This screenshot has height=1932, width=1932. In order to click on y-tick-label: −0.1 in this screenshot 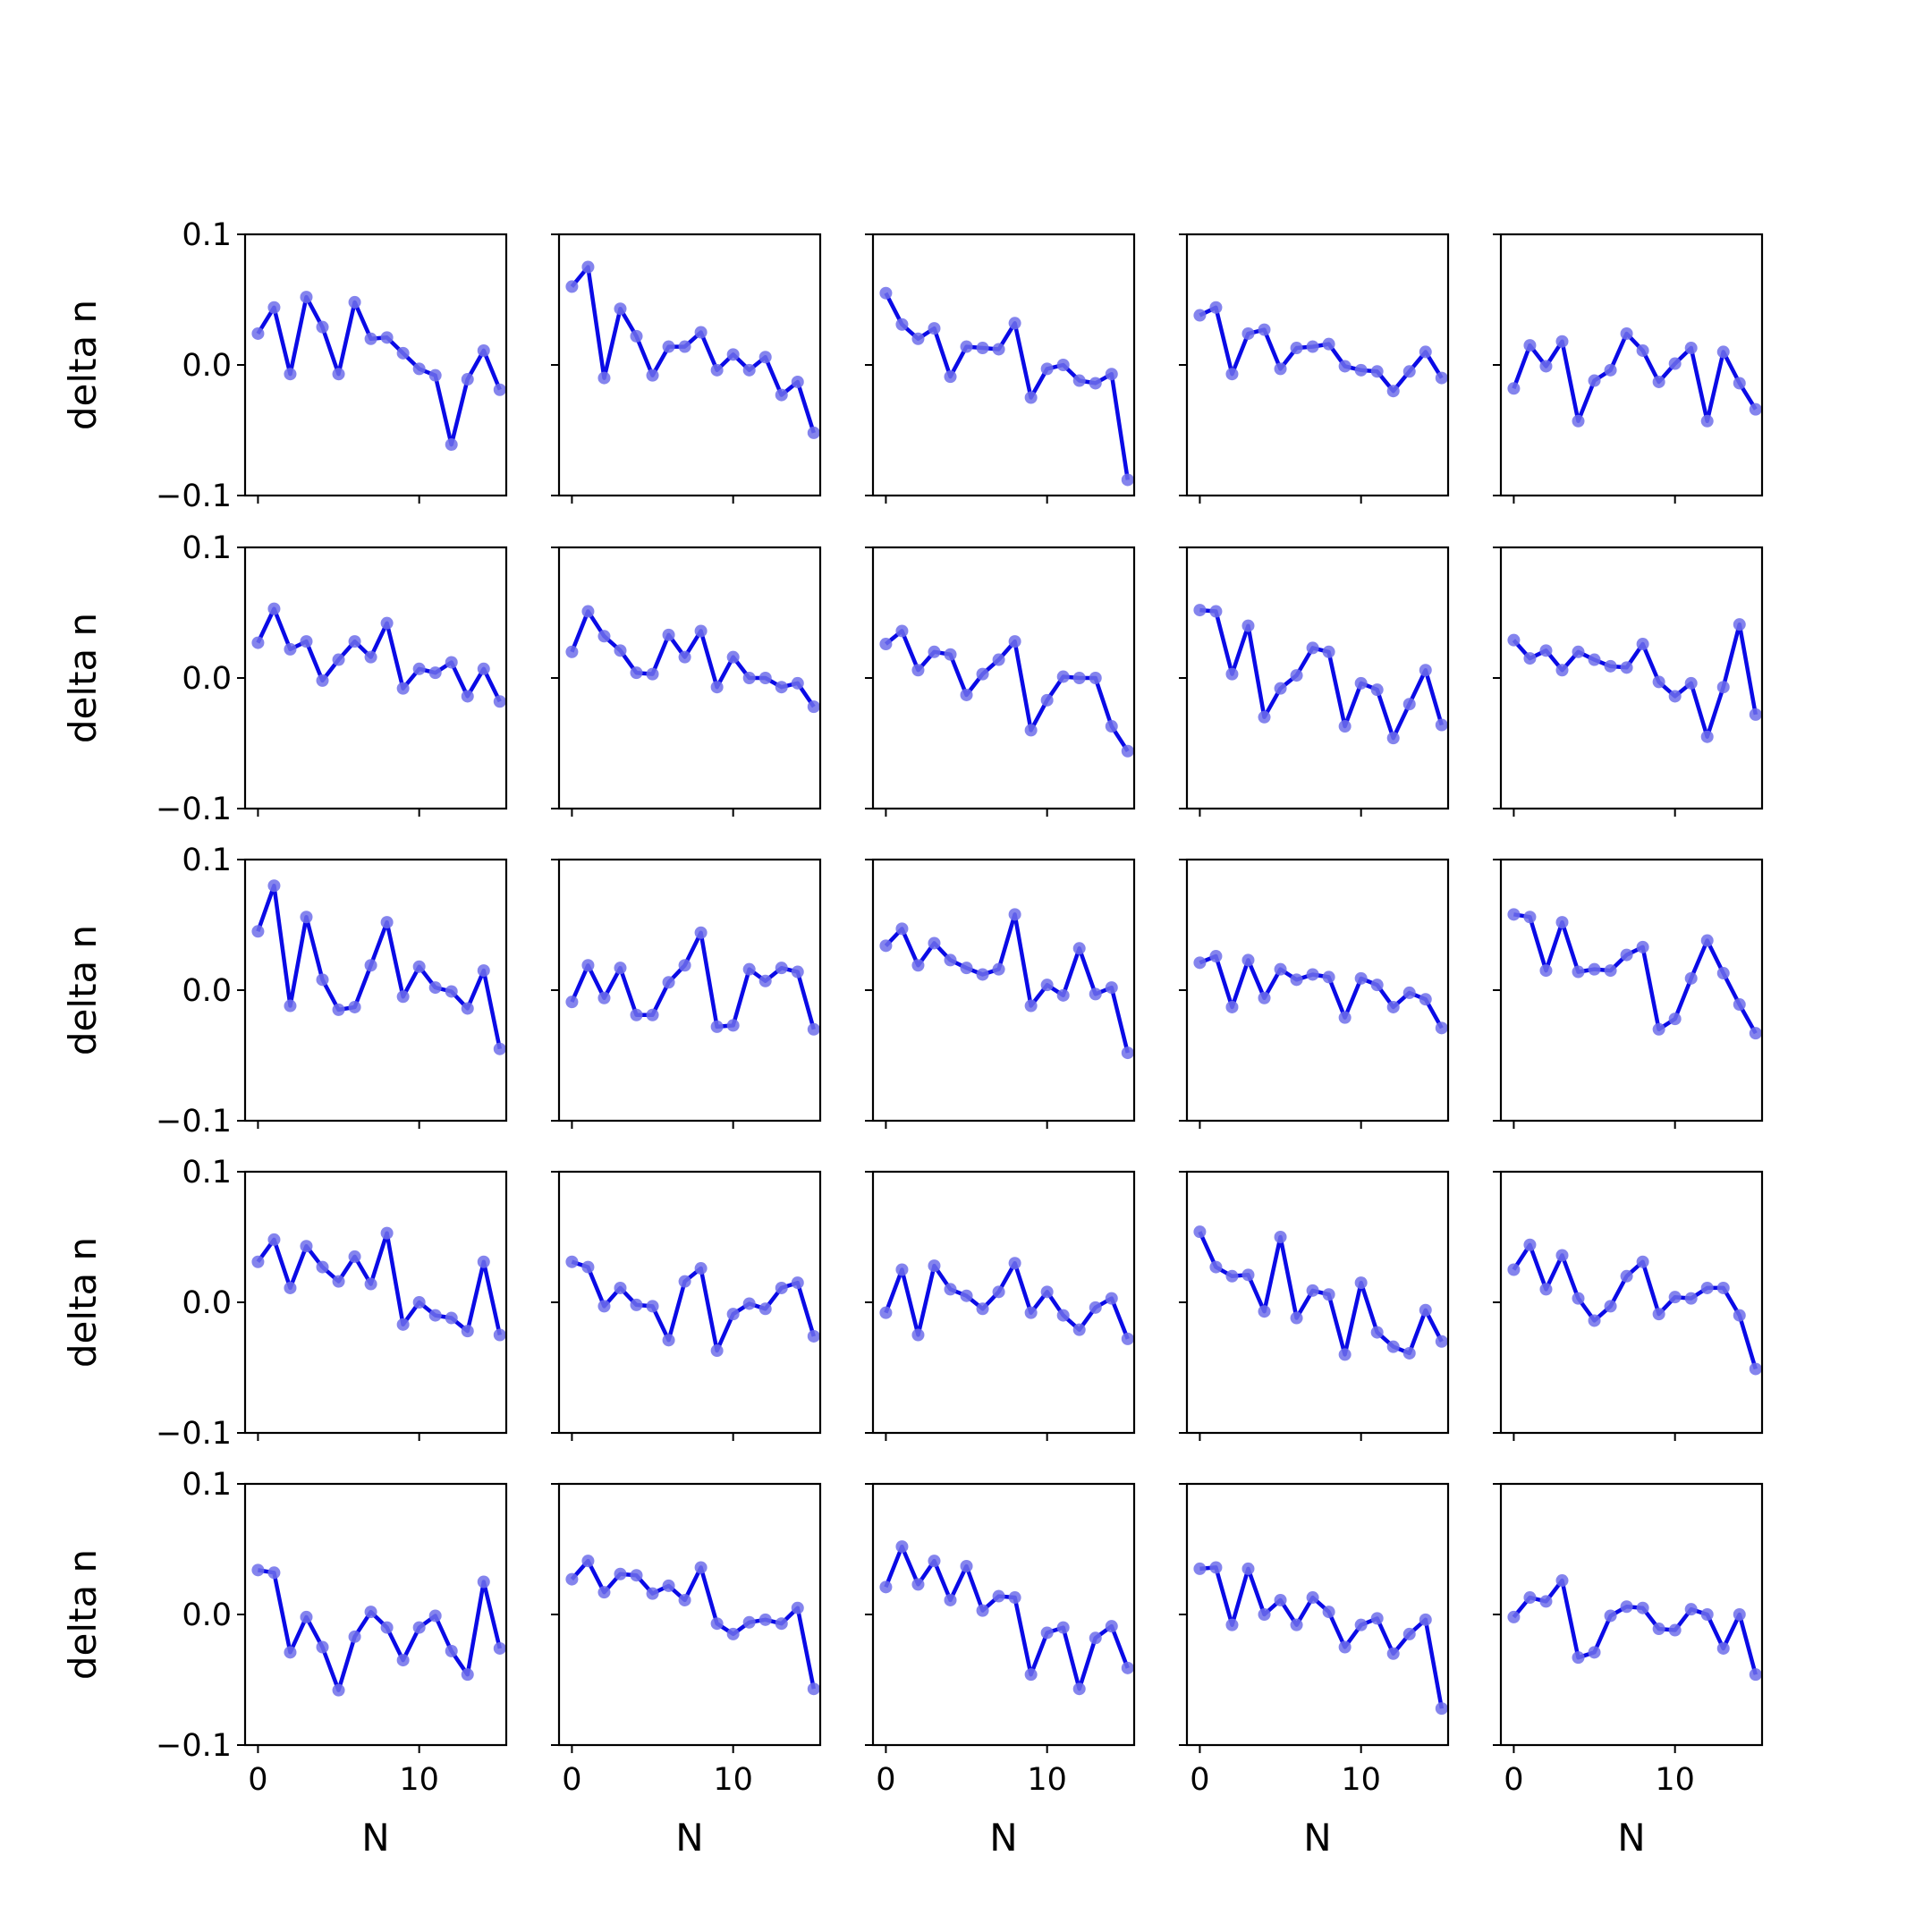, I will do `click(194, 1746)`.